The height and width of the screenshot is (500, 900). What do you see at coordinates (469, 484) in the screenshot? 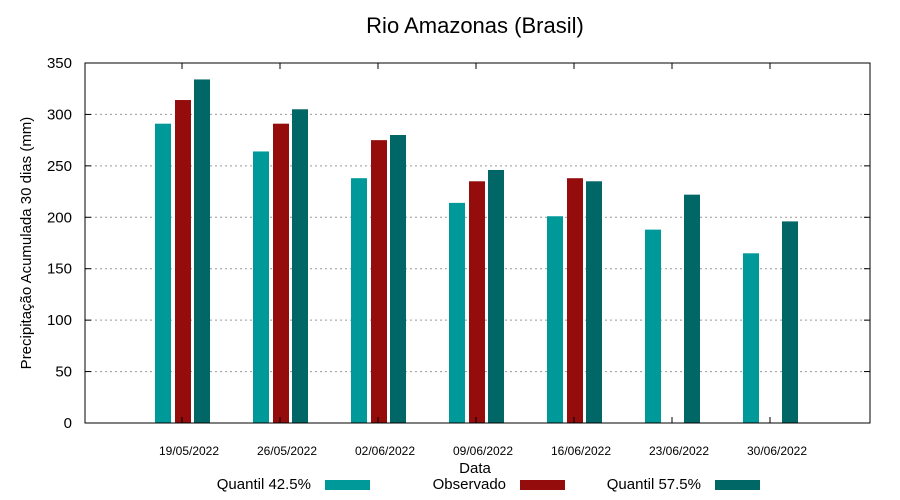
I see `legend-label: Observado` at bounding box center [469, 484].